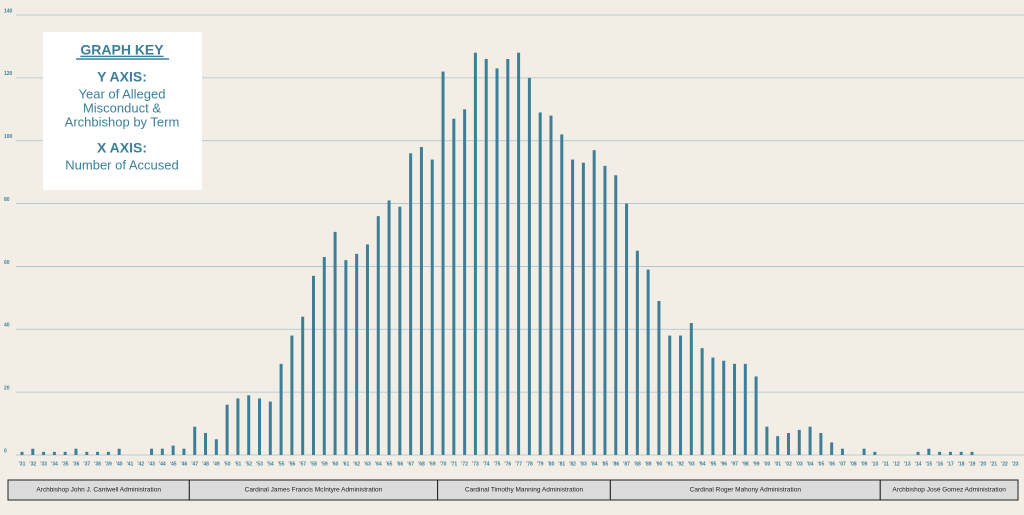  Describe the element at coordinates (292, 464) in the screenshot. I see `x-tick-label: '56` at that location.